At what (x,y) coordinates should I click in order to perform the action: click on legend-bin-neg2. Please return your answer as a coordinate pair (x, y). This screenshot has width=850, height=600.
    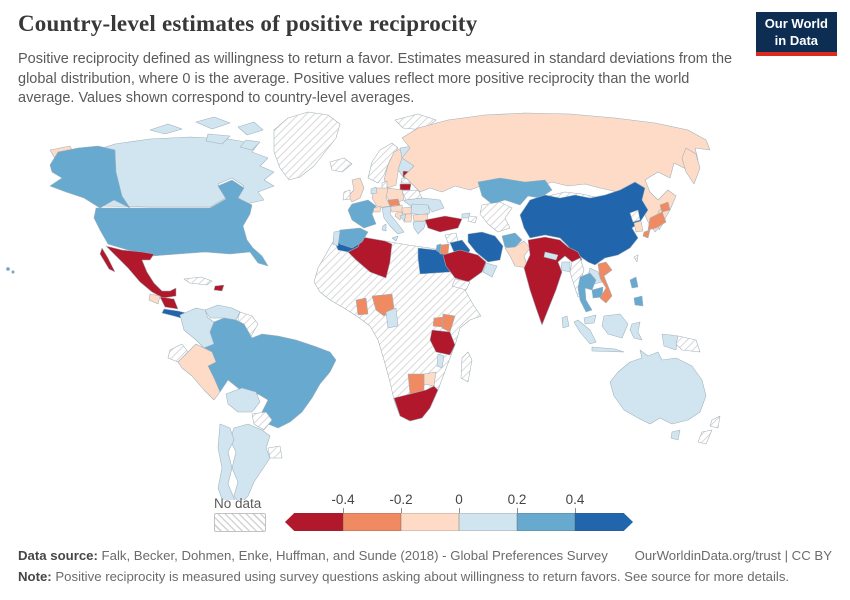
    Looking at the image, I should click on (372, 522).